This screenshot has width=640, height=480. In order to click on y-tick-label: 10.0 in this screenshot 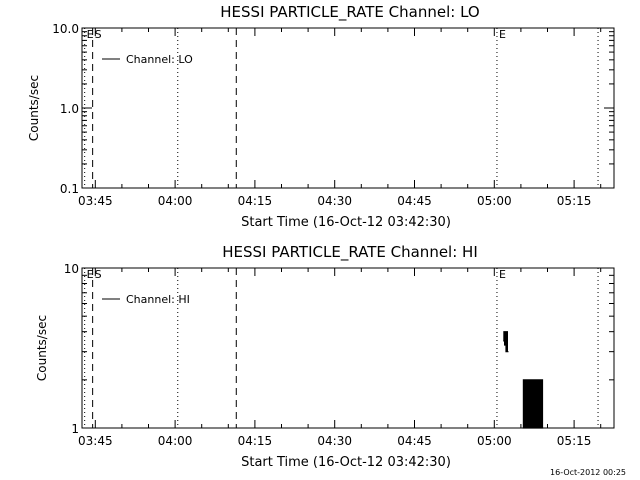, I will do `click(65, 29)`.